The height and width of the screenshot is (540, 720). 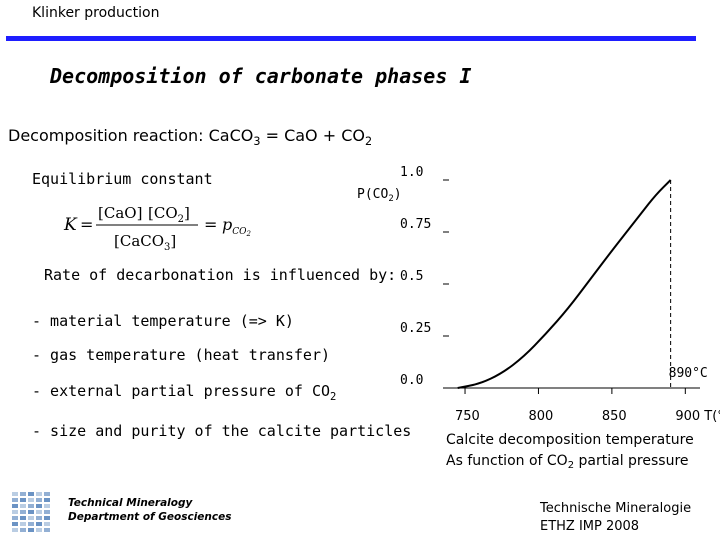 What do you see at coordinates (688, 373) in the screenshot?
I see `annotation-890: 890°C` at bounding box center [688, 373].